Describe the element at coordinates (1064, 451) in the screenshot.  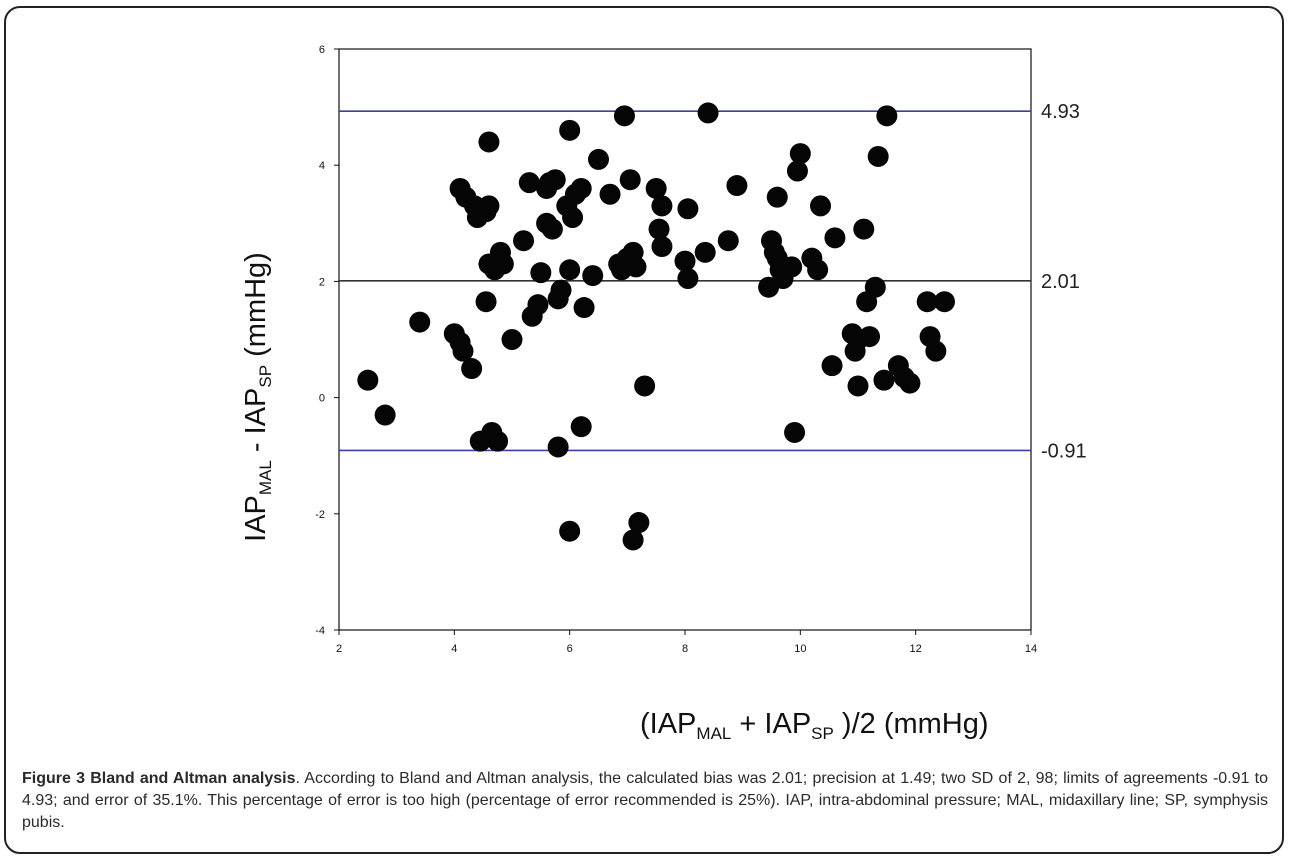
I see `reference-line-label: -0.91` at that location.